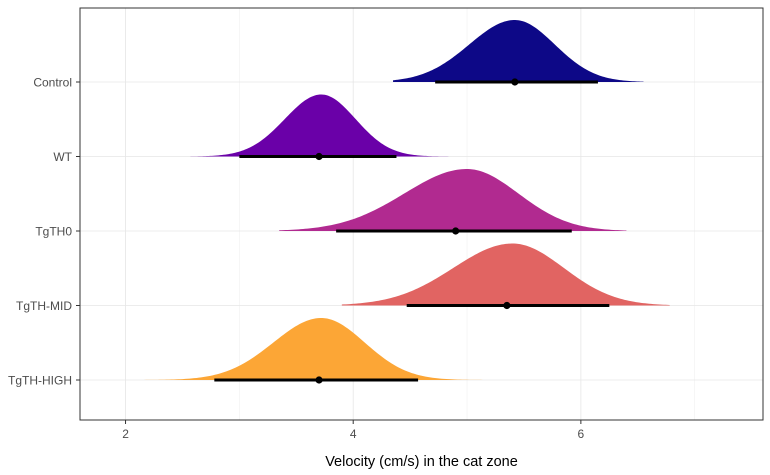  Describe the element at coordinates (306, 349) in the screenshot. I see `density-TgTH-HIGH` at that location.